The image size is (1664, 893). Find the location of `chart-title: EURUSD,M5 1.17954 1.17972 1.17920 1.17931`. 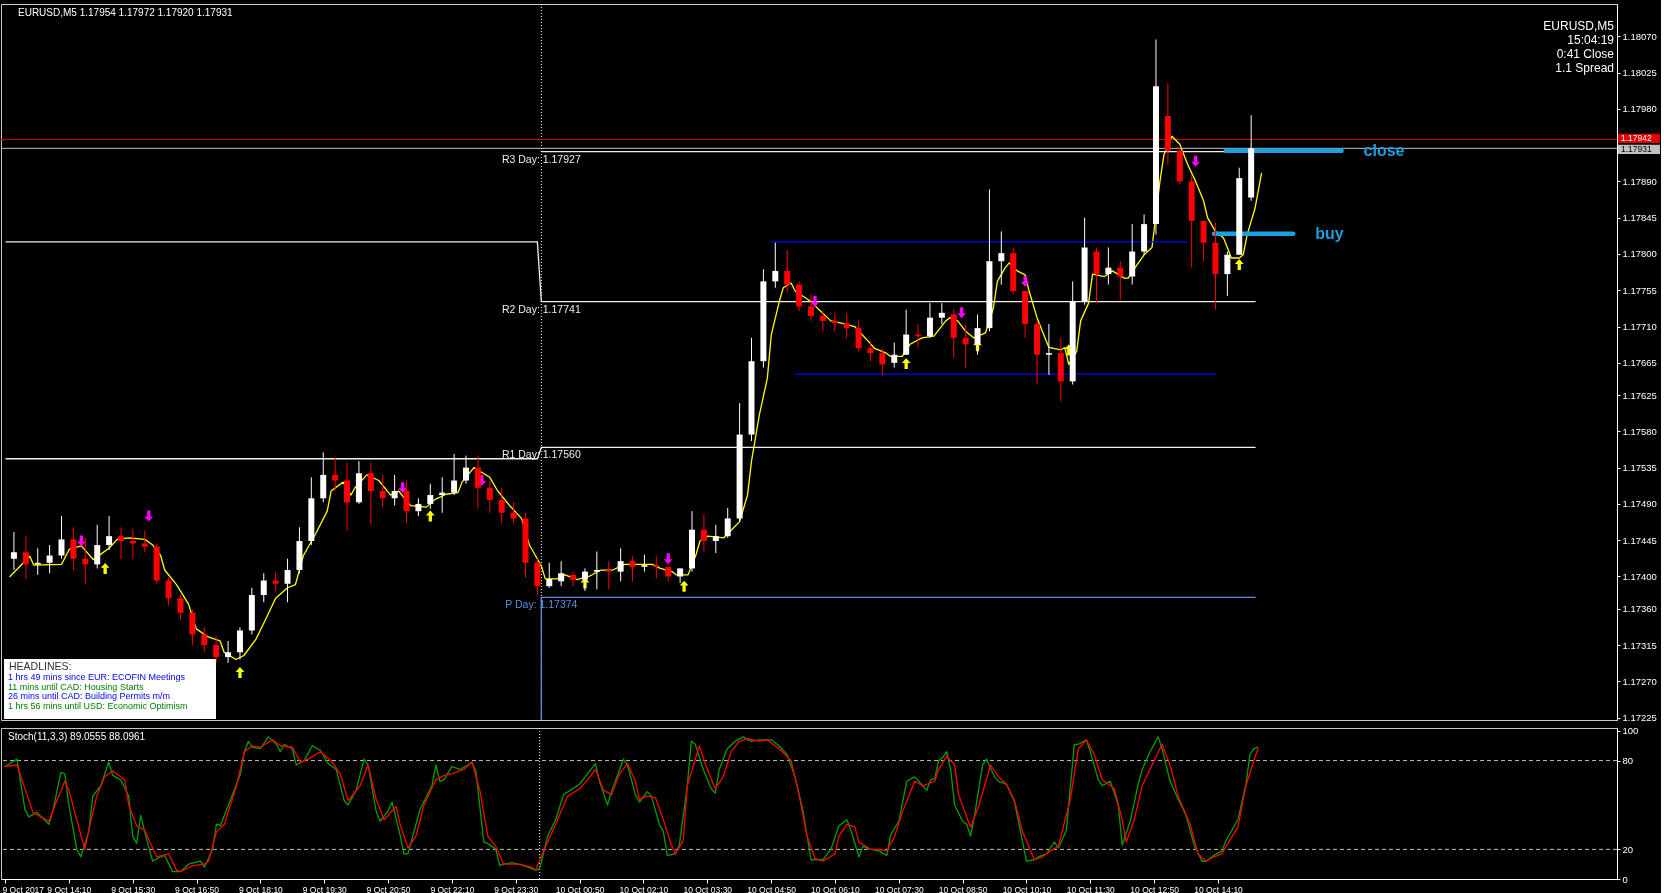

chart-title: EURUSD,M5 1.17954 1.17972 1.17920 1.17931 is located at coordinates (126, 12).